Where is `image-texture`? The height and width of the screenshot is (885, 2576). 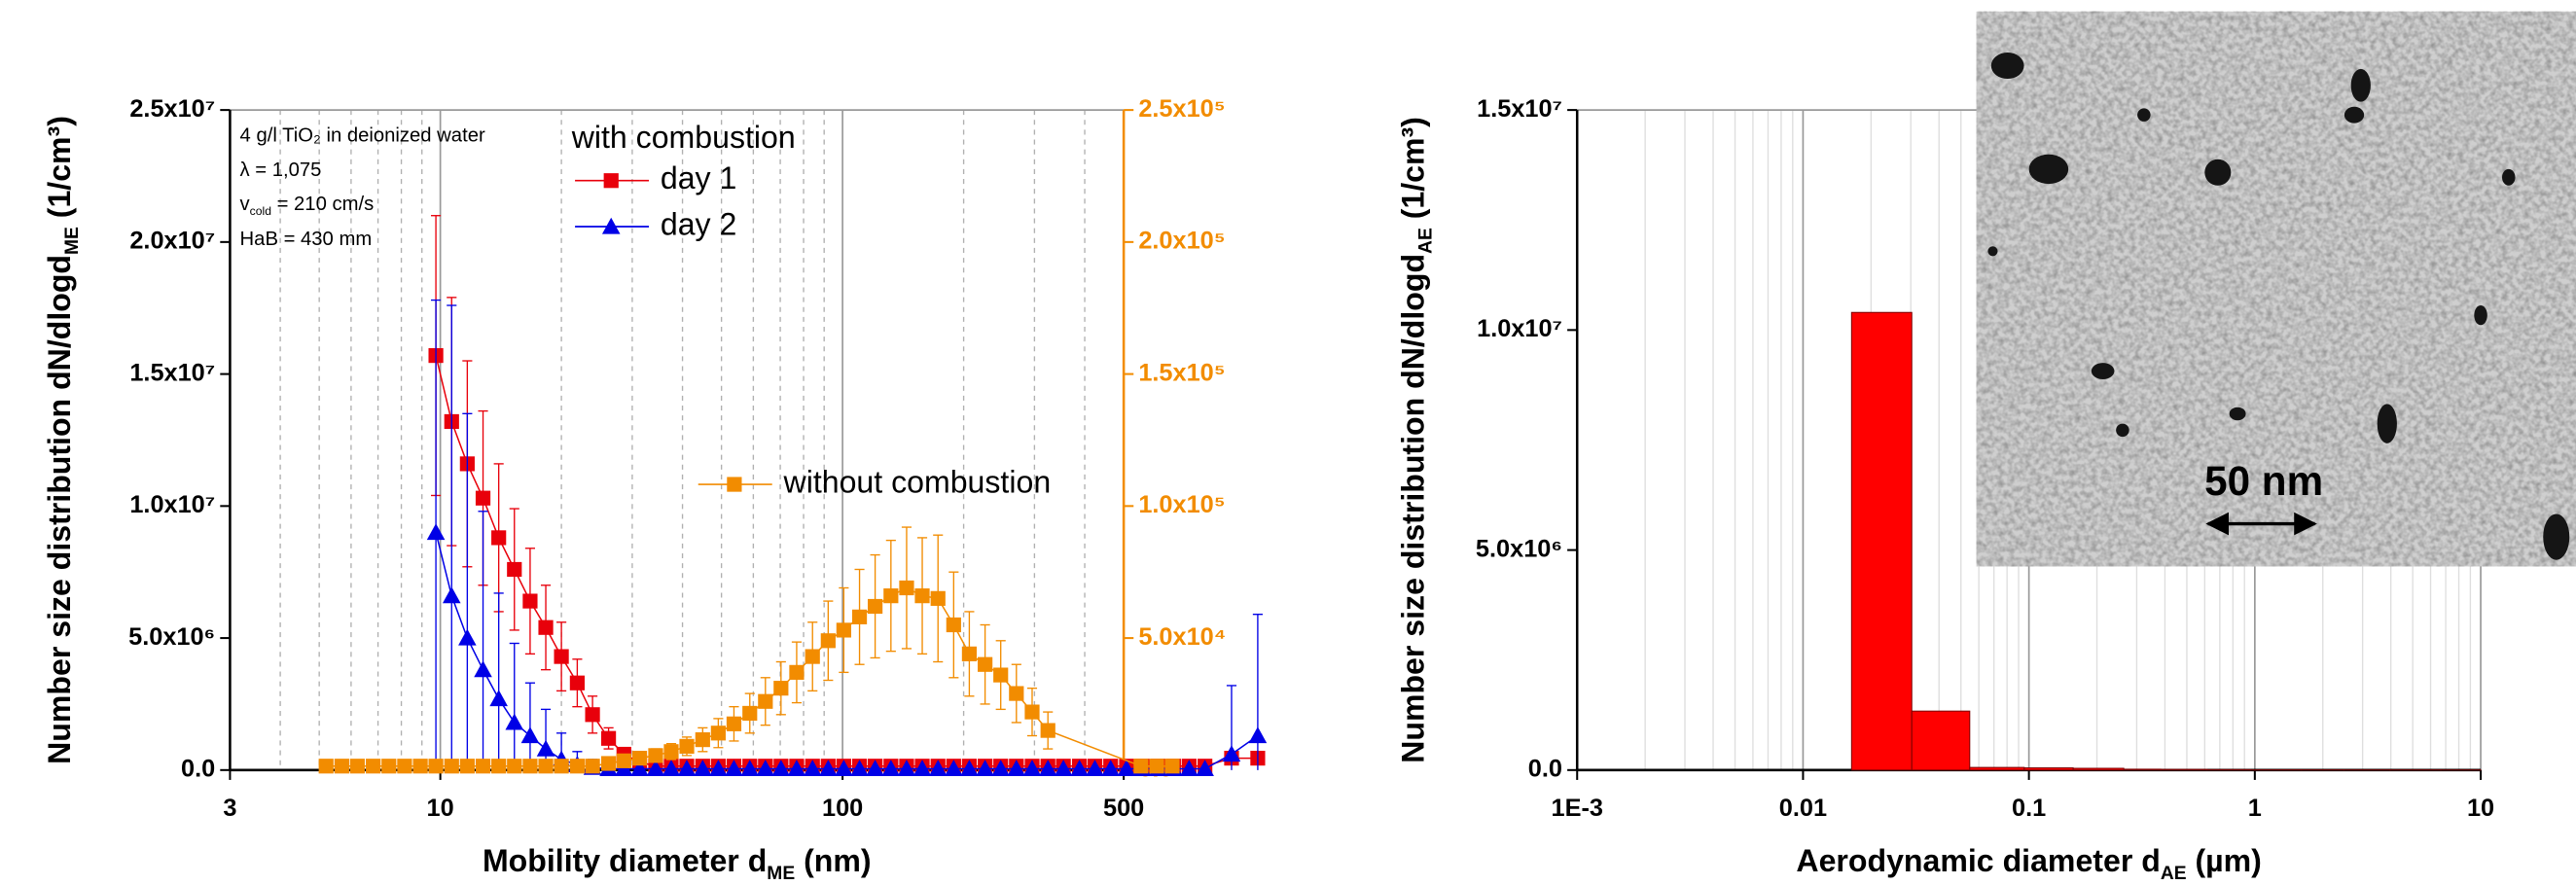 image-texture is located at coordinates (2276, 289).